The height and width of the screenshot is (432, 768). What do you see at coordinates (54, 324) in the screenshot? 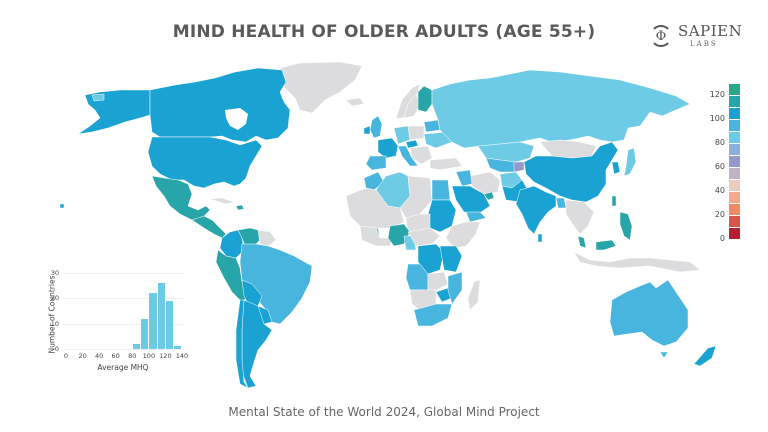
I see `y-tick-10: 10` at bounding box center [54, 324].